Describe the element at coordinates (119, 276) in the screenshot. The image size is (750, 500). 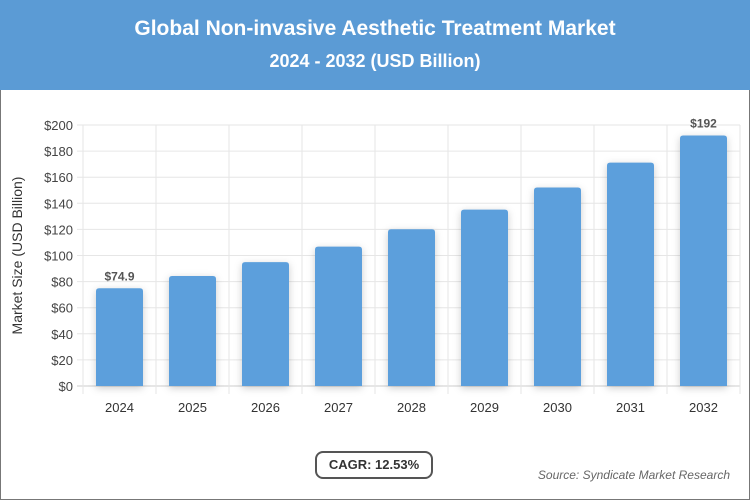
I see `data-label: $74.9` at that location.